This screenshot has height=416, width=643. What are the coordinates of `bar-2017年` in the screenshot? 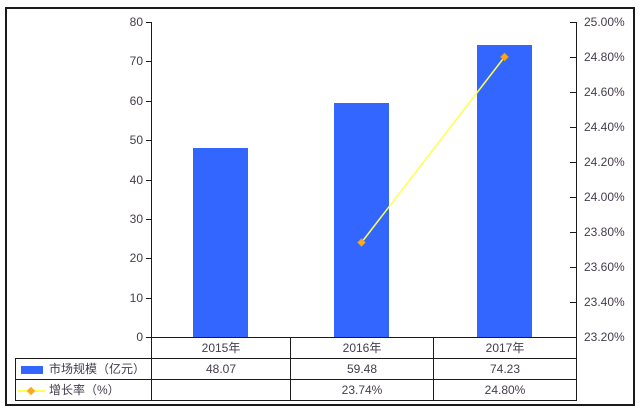 It's located at (504, 191).